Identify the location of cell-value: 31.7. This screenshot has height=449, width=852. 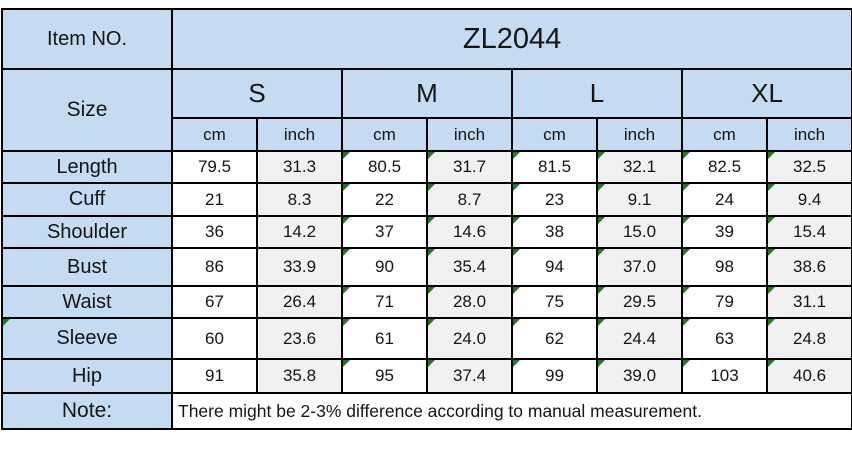
(469, 166).